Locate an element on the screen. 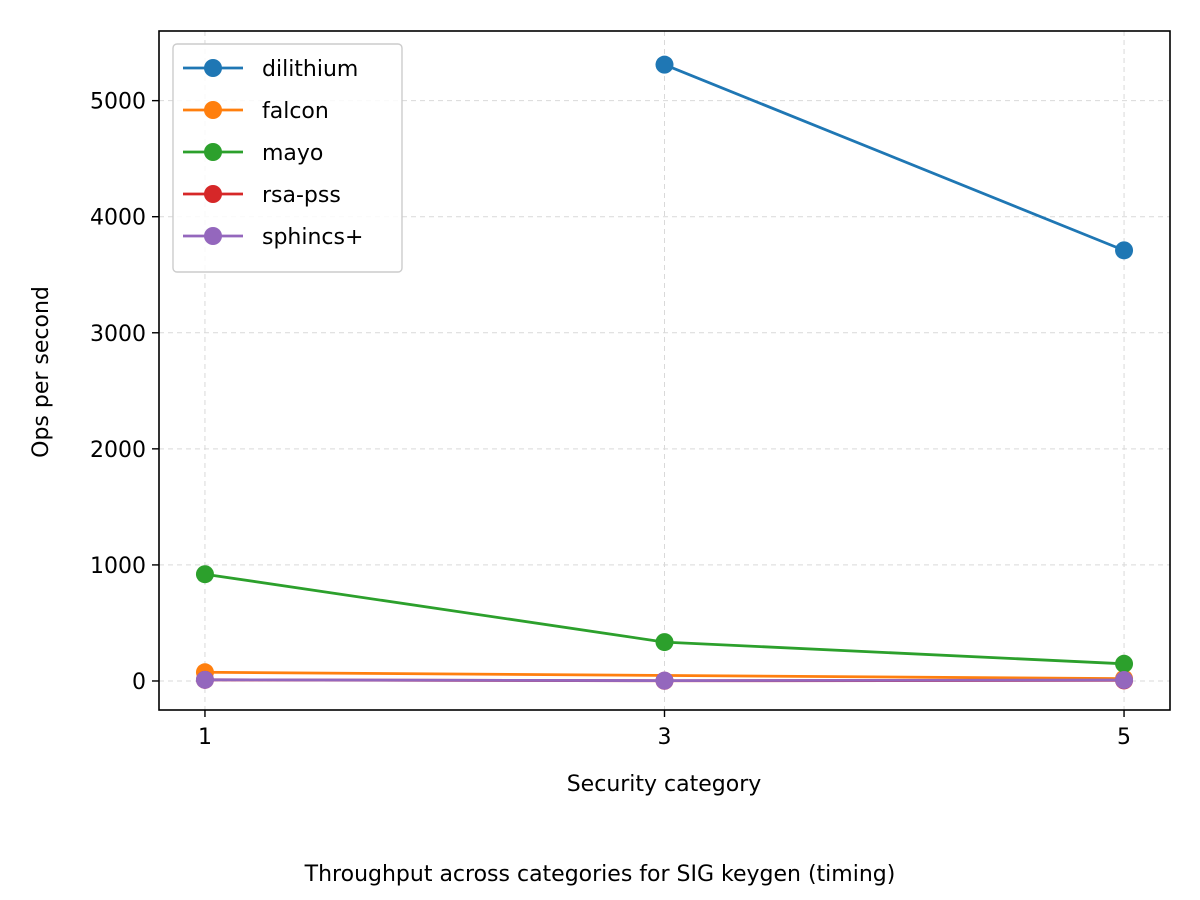 The width and height of the screenshot is (1200, 900). legend-item: rsa-pss is located at coordinates (262, 195).